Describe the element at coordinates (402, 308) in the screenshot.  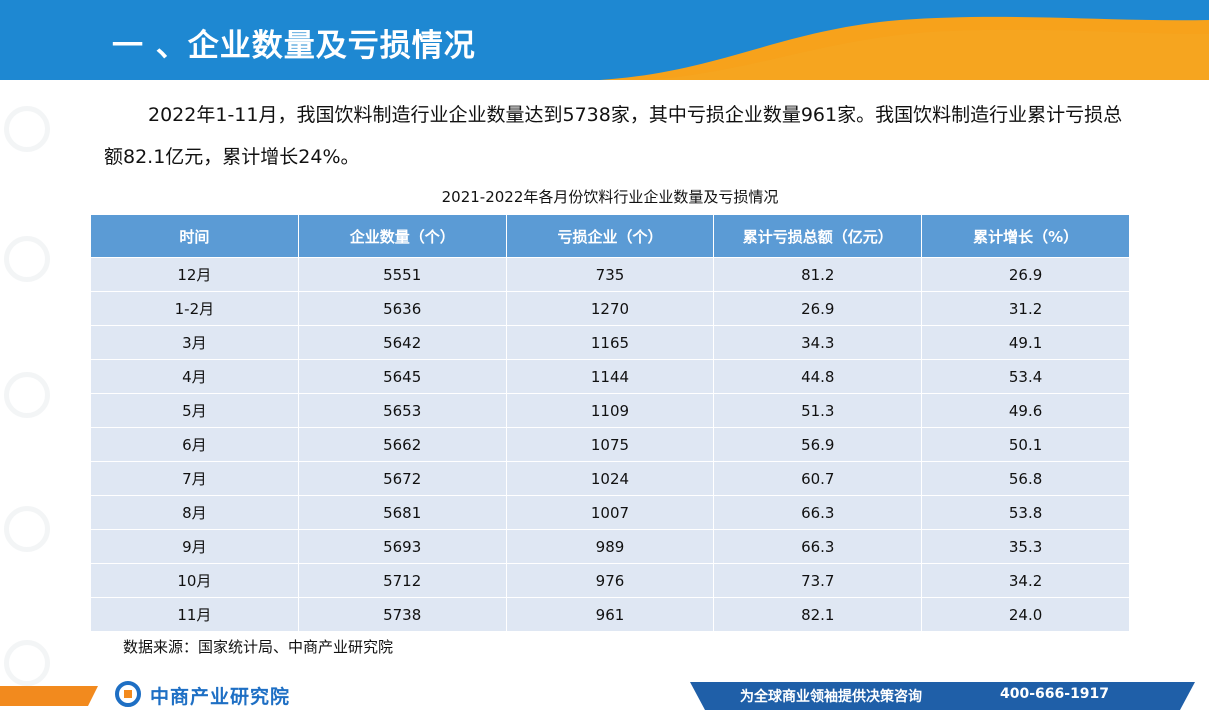
I see `table-cell: 5636` at that location.